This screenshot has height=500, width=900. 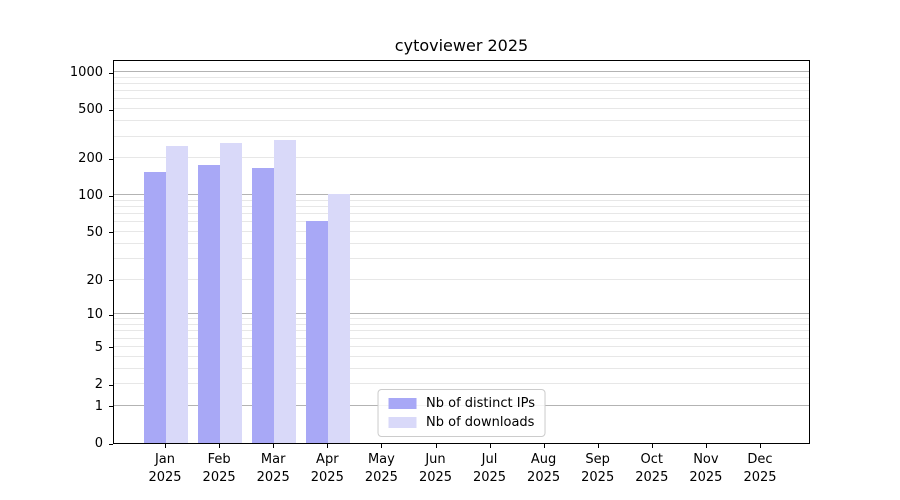 What do you see at coordinates (381, 459) in the screenshot?
I see `month-label: May` at bounding box center [381, 459].